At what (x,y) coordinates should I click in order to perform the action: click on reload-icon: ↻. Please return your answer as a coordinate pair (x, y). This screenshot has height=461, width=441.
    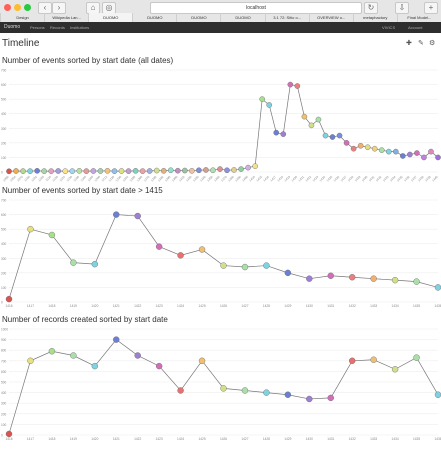
    Looking at the image, I should click on (371, 8).